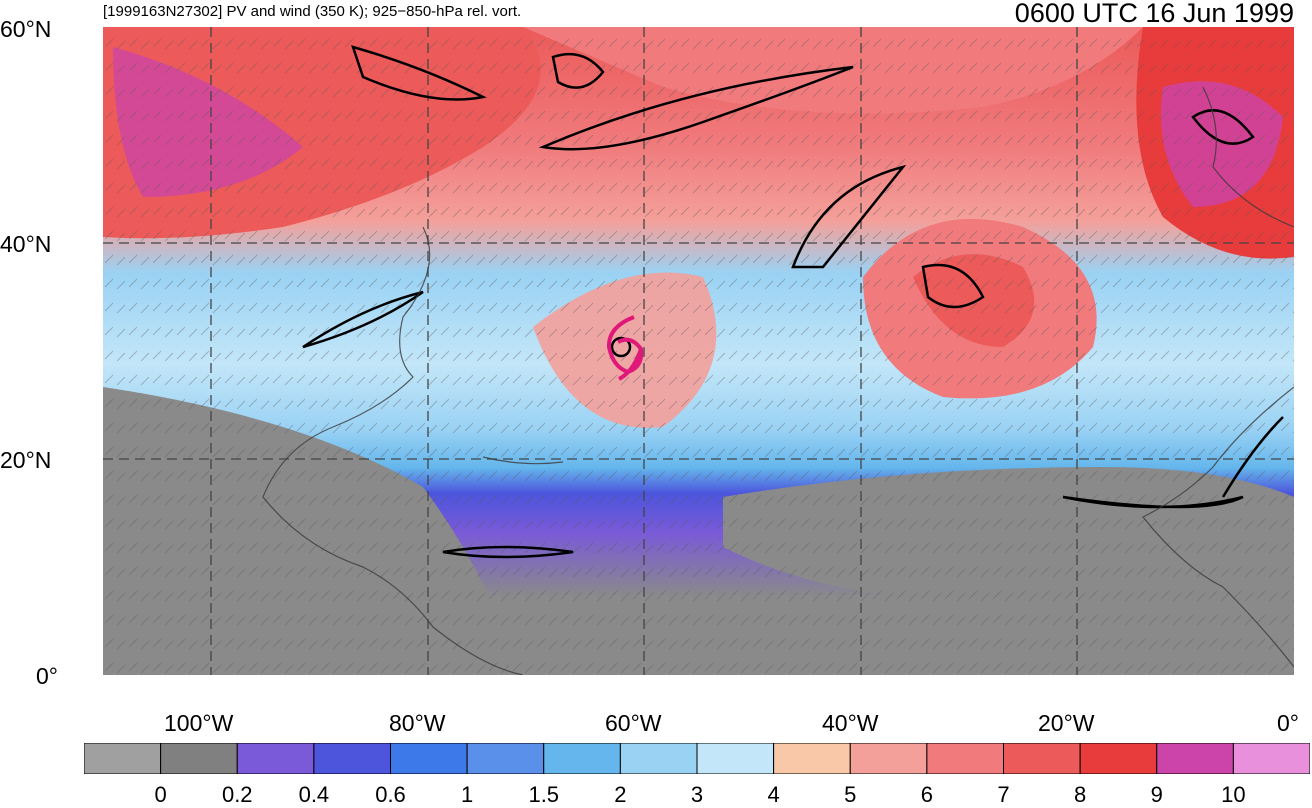 Image resolution: width=1312 pixels, height=808 pixels. I want to click on colorbar-tick-label: 7, so click(1003, 794).